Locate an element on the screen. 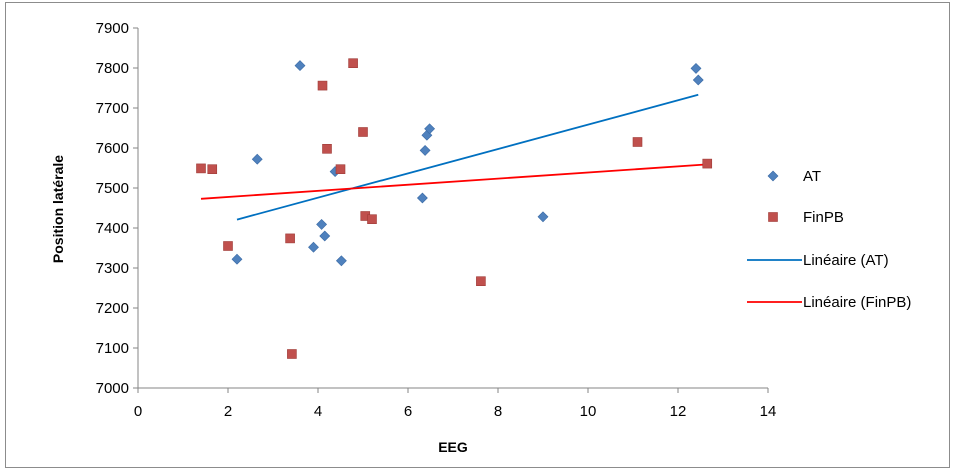 The height and width of the screenshot is (472, 955). y-tick-label: 7900 is located at coordinates (112, 28).